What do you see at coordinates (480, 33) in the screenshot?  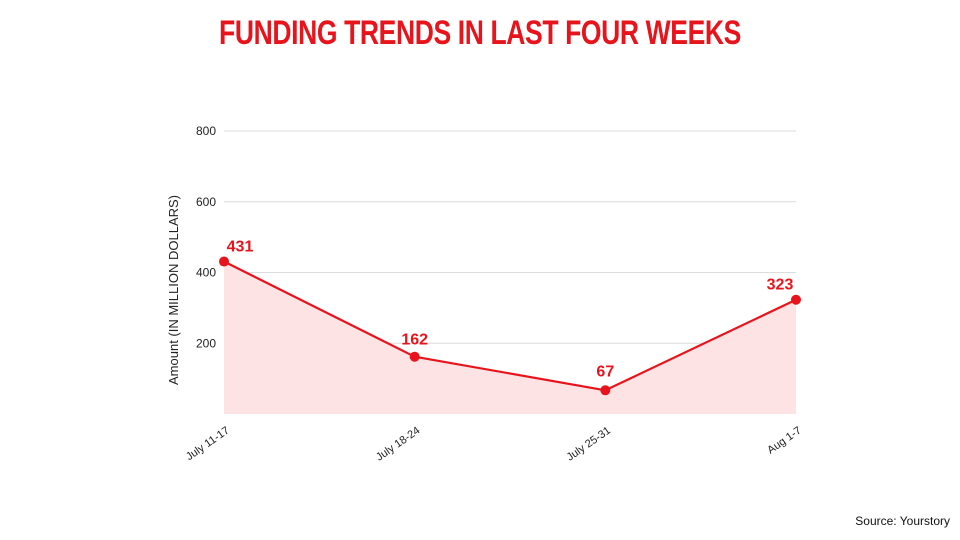 I see `chart-title: FUNDING TRENDS IN LAST FOUR WEEKS` at bounding box center [480, 33].